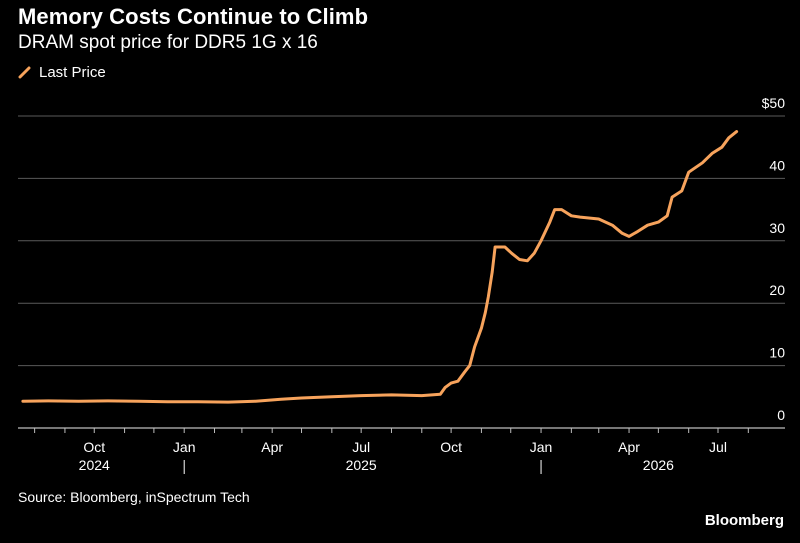 The height and width of the screenshot is (543, 800). Describe the element at coordinates (744, 520) in the screenshot. I see `bloomberg-logo: Bloomberg` at that location.